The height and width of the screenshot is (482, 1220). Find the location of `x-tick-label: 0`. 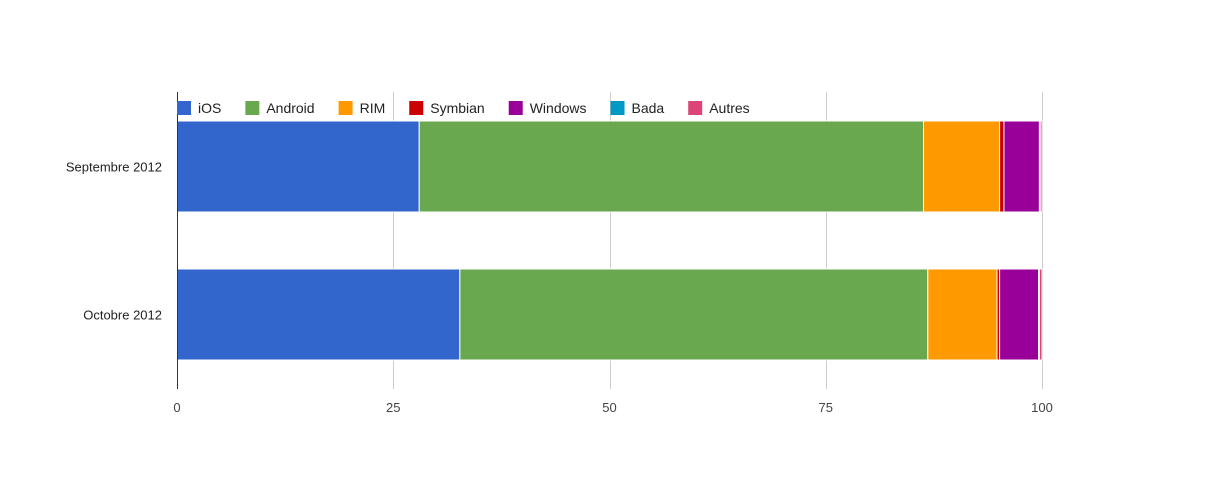

x-tick-label: 0 is located at coordinates (176, 407).